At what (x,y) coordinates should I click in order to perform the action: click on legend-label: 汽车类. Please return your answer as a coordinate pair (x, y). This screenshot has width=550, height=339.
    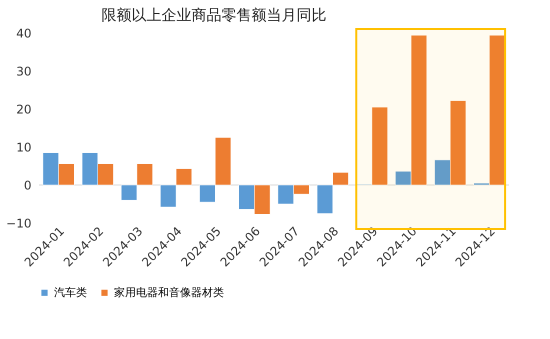
    Looking at the image, I should click on (70, 292).